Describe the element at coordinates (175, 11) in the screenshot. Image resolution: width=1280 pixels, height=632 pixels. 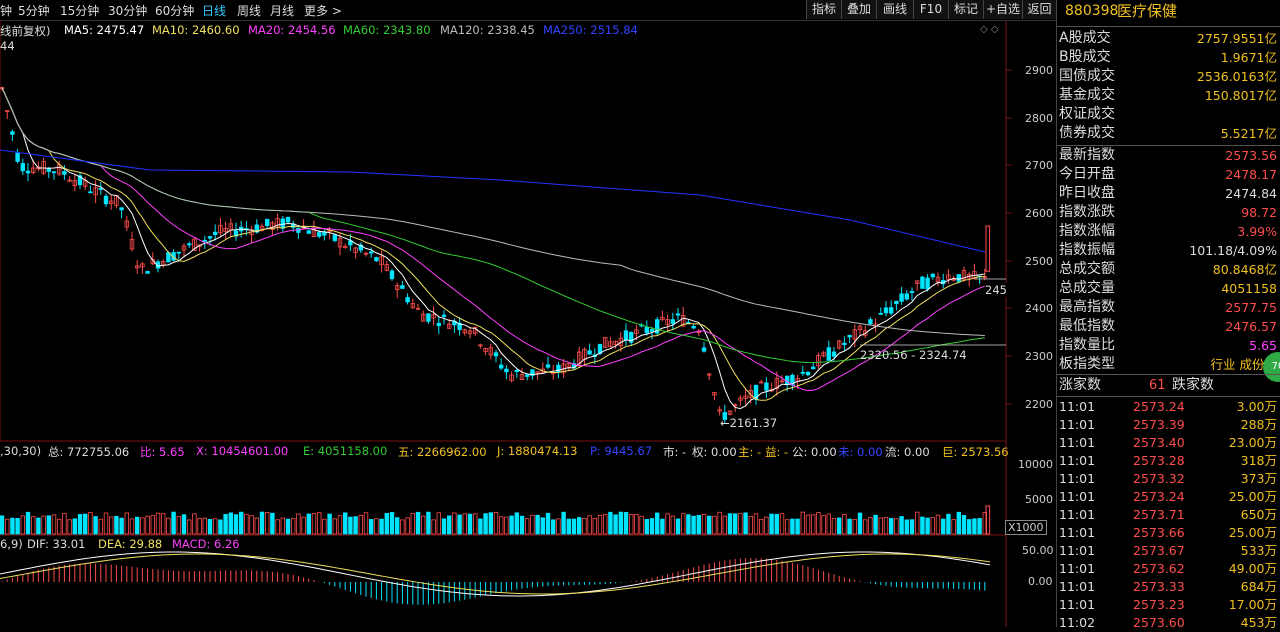
I see `period-tab-60min: 60分钟` at that location.